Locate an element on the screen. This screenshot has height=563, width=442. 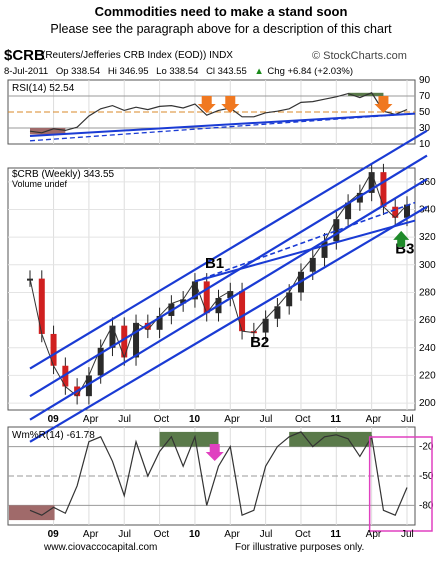
rsi-trendline-dashed is located at coordinates (222, 127).